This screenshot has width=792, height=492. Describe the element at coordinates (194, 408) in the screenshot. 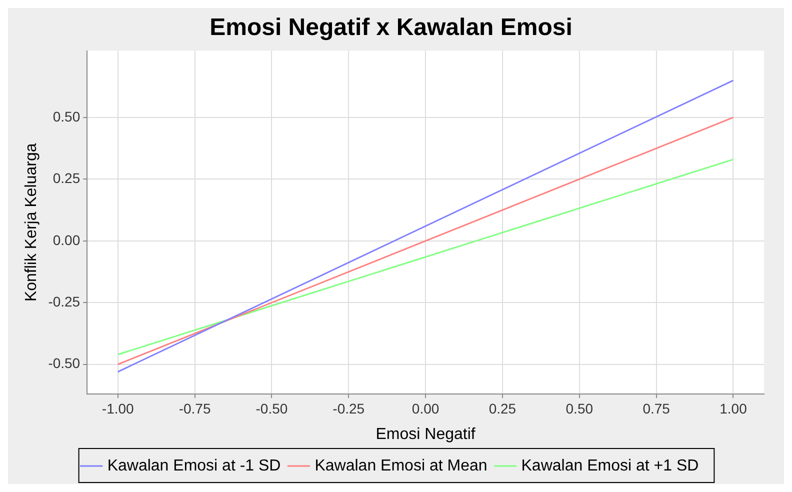

I see `x-tick-label: -0.75` at that location.